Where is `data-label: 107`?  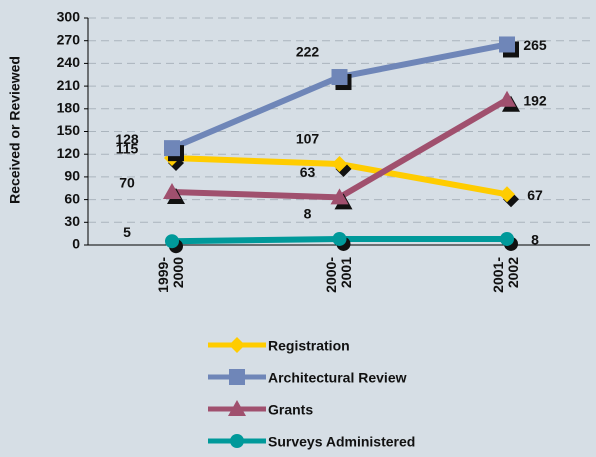 data-label: 107 is located at coordinates (308, 139).